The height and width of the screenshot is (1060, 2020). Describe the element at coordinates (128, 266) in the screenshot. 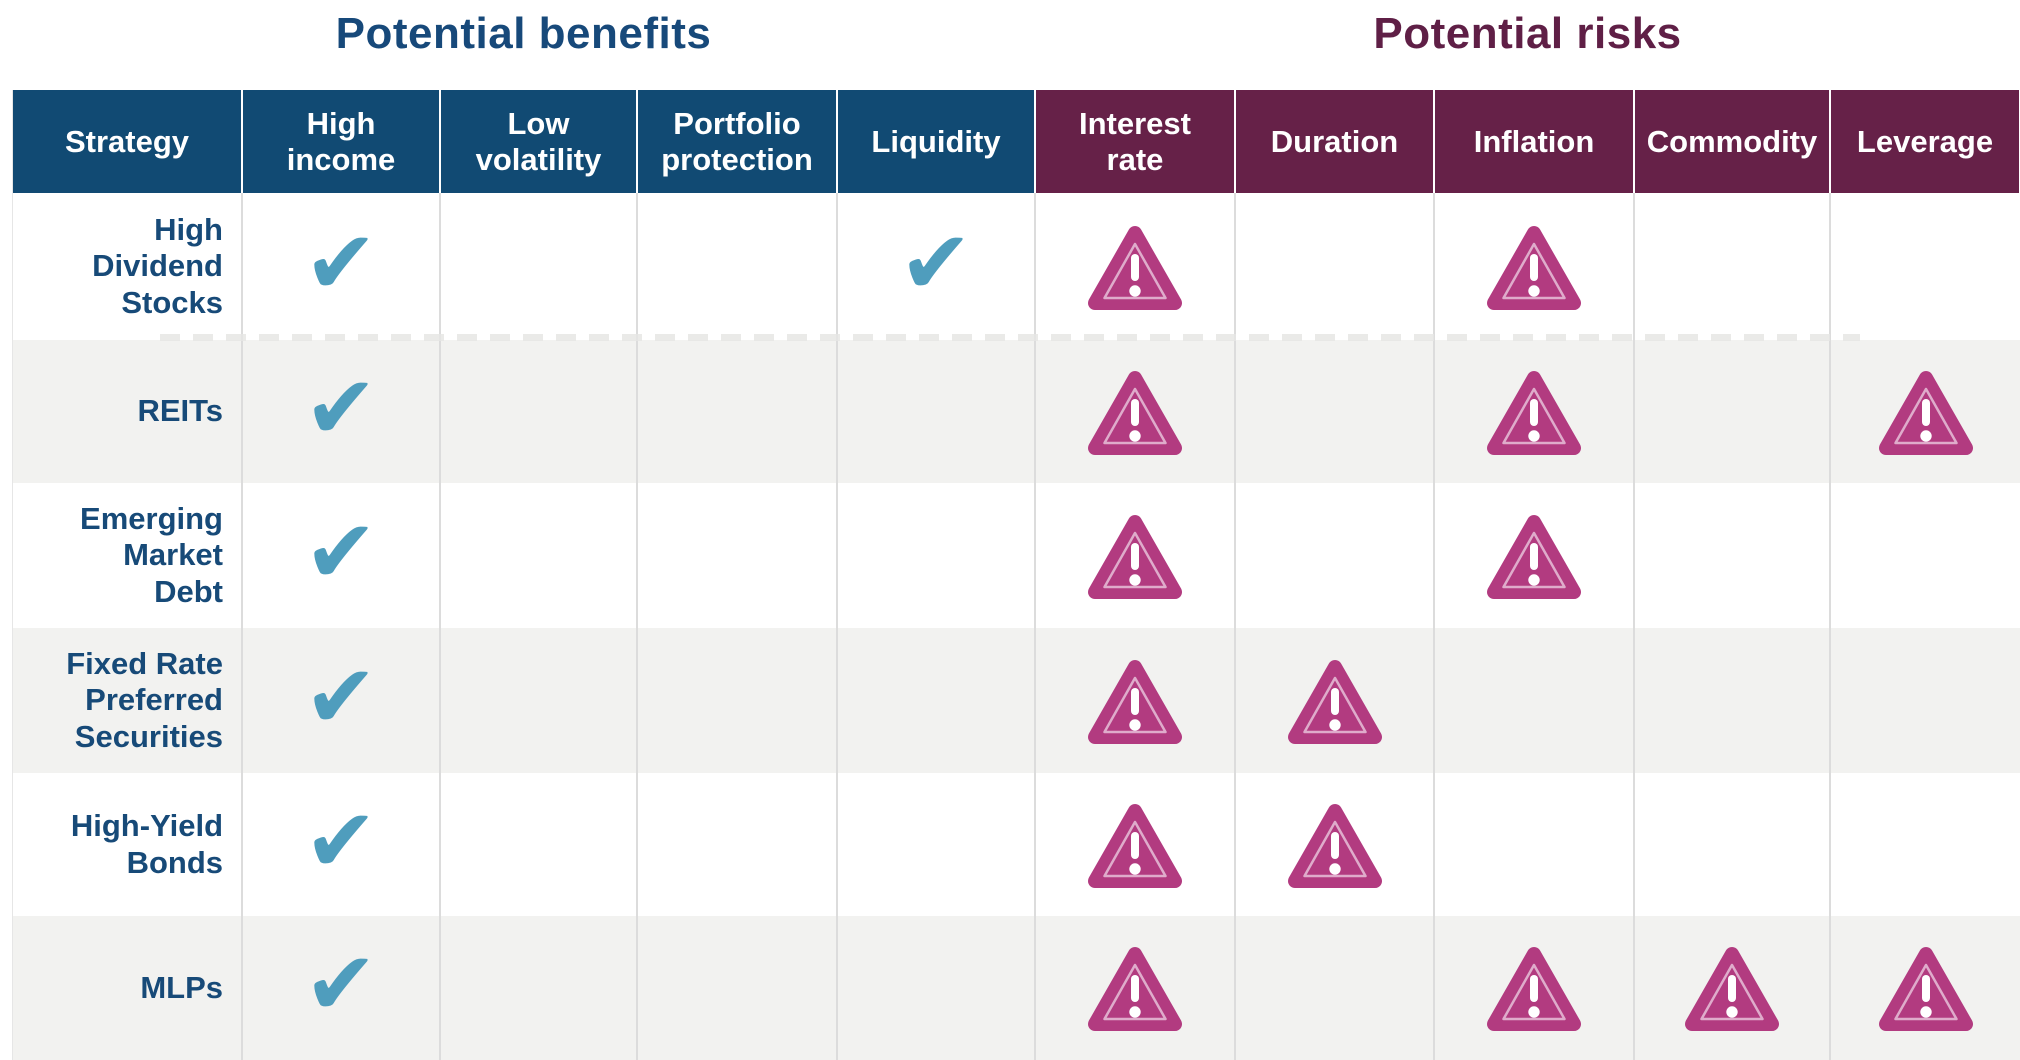

I see `strategy-label: High Dividend Stocks` at that location.